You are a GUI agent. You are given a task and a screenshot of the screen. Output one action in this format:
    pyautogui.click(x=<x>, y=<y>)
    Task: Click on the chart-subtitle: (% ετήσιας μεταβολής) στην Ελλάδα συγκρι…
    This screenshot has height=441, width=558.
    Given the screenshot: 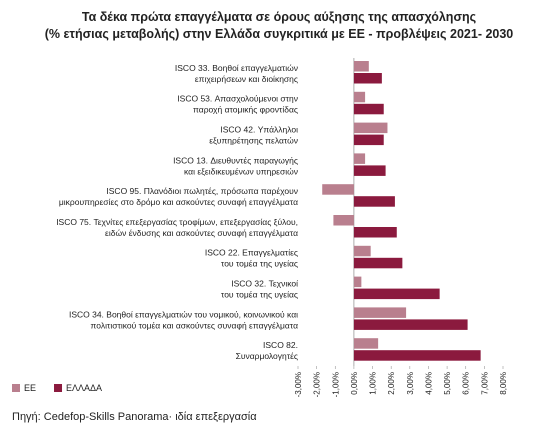 What is the action you would take?
    pyautogui.click(x=279, y=34)
    